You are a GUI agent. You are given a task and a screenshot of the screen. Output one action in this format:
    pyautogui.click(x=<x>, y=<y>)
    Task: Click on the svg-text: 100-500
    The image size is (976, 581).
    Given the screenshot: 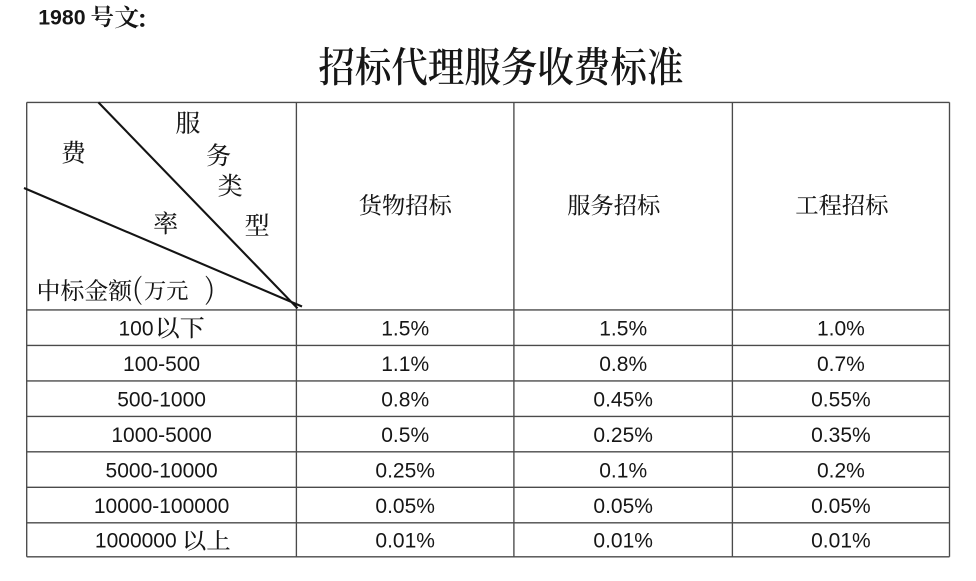 What is the action you would take?
    pyautogui.click(x=161, y=364)
    